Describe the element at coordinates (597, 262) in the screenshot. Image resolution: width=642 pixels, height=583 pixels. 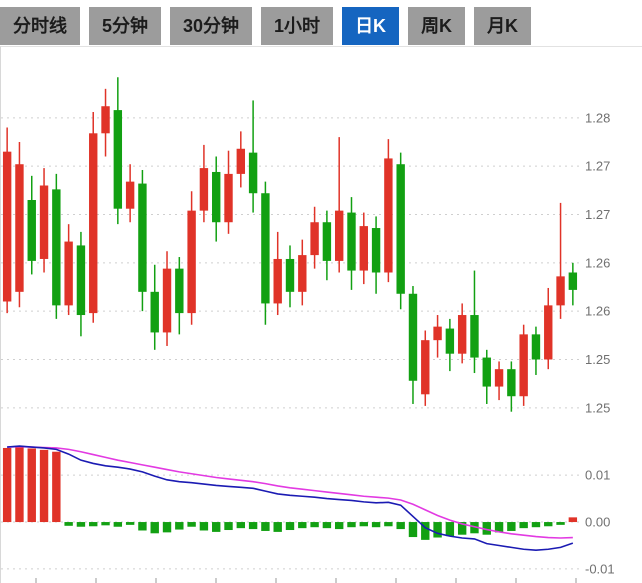
I see `y-axis-label: 1.26` at that location.